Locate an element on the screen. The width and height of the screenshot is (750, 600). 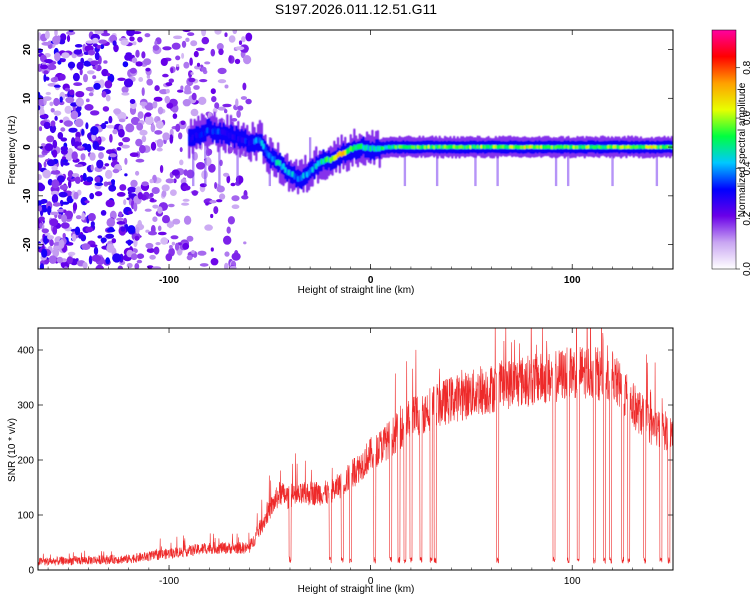
spectrogram-streak is located at coordinates (475, 162).